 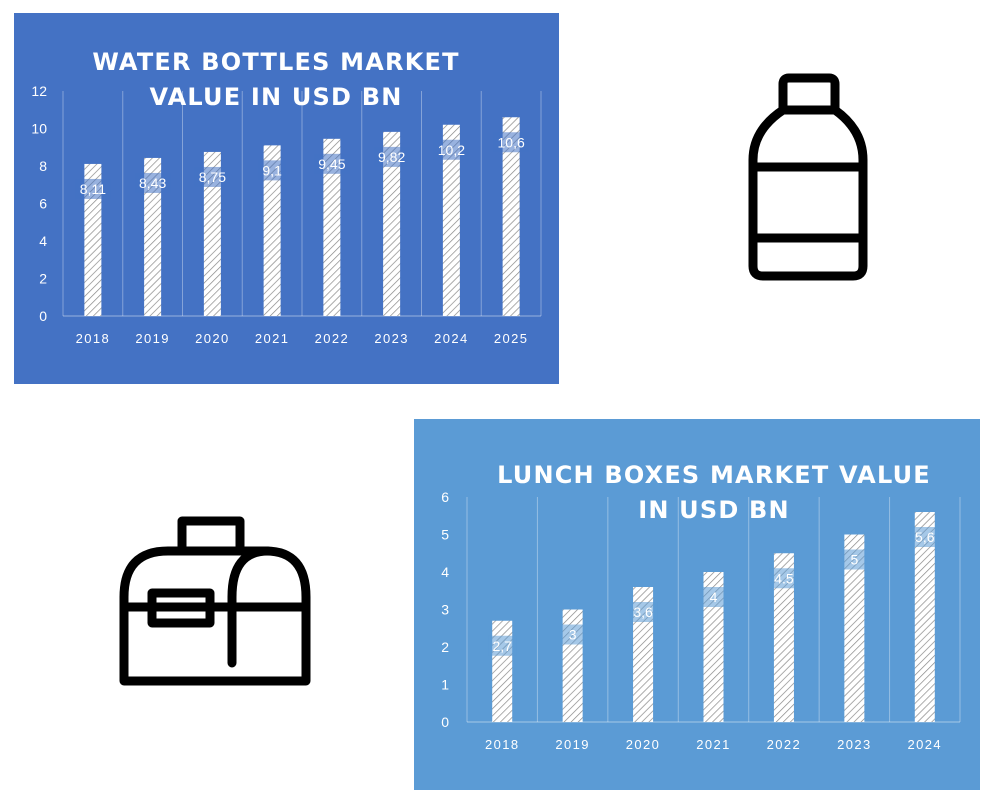 I want to click on data-label: 10,2, so click(x=451, y=150).